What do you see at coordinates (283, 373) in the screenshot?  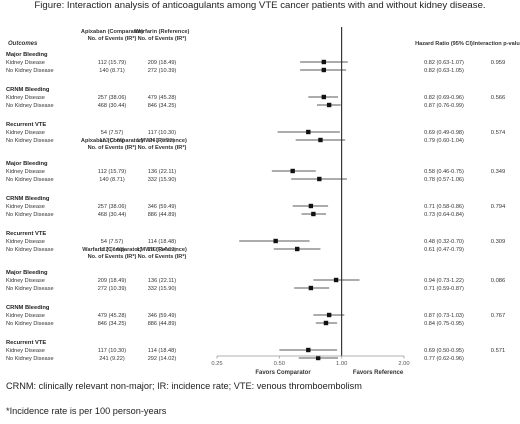 I see `favors-comparator-label: Favors Comparator` at bounding box center [283, 373].